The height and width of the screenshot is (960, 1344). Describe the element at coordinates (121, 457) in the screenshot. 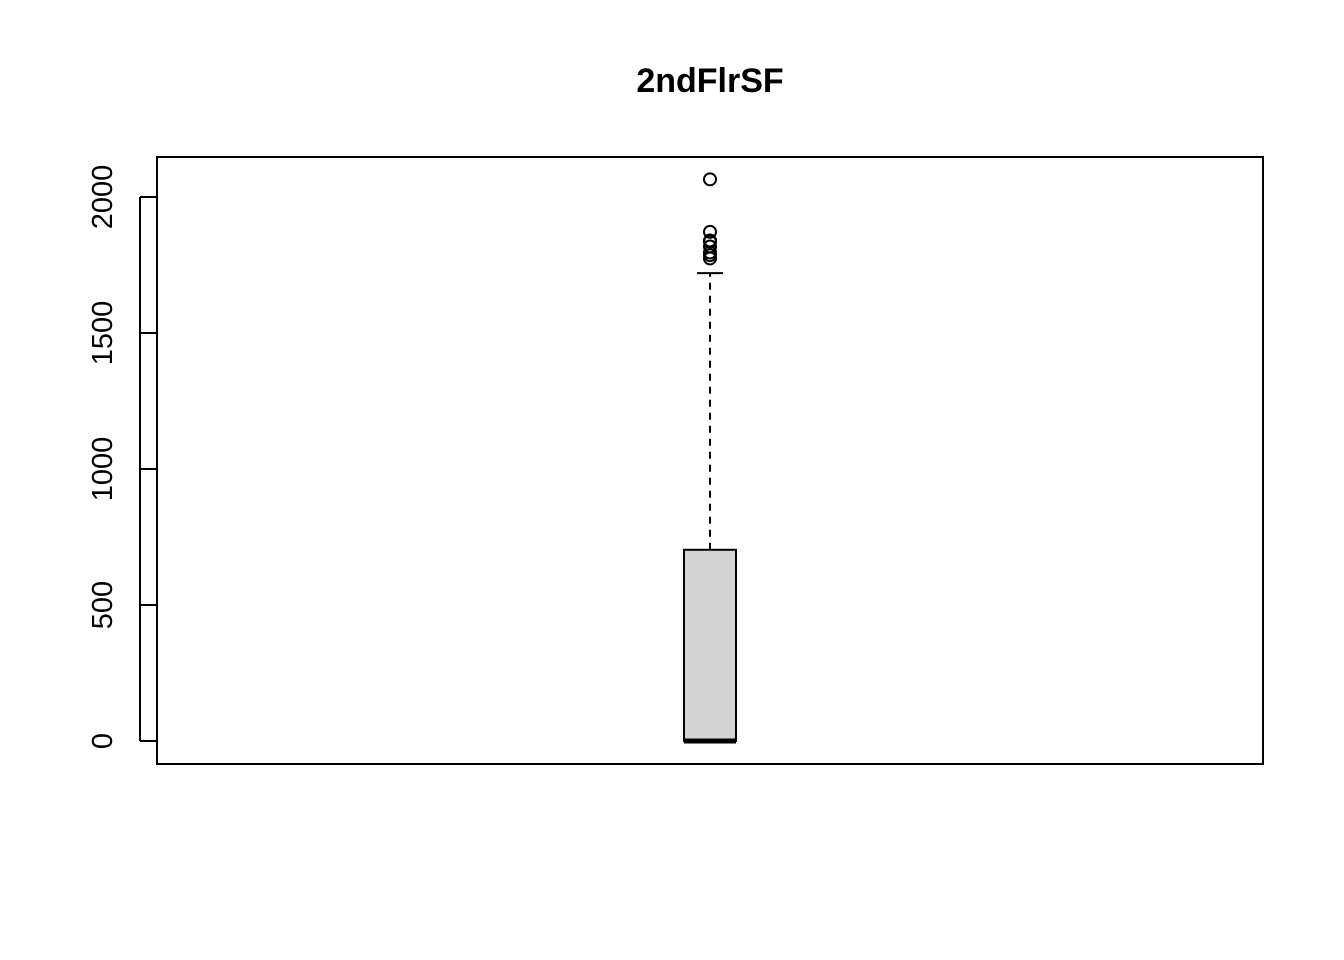

I see `y-axis: 0 500 1000 1500 2000` at that location.